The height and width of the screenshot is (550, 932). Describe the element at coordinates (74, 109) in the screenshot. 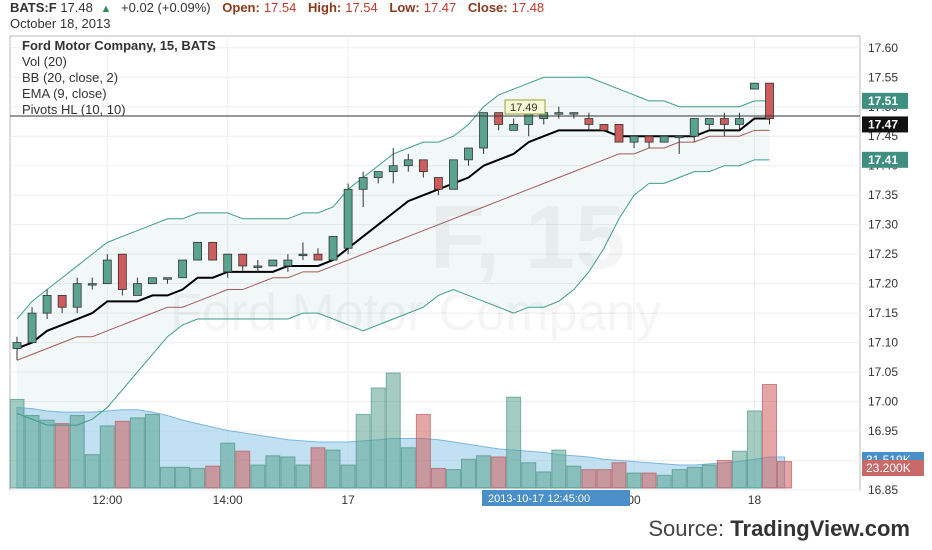

I see `legend-item-pivots: Pivots HL (10, 10)` at that location.